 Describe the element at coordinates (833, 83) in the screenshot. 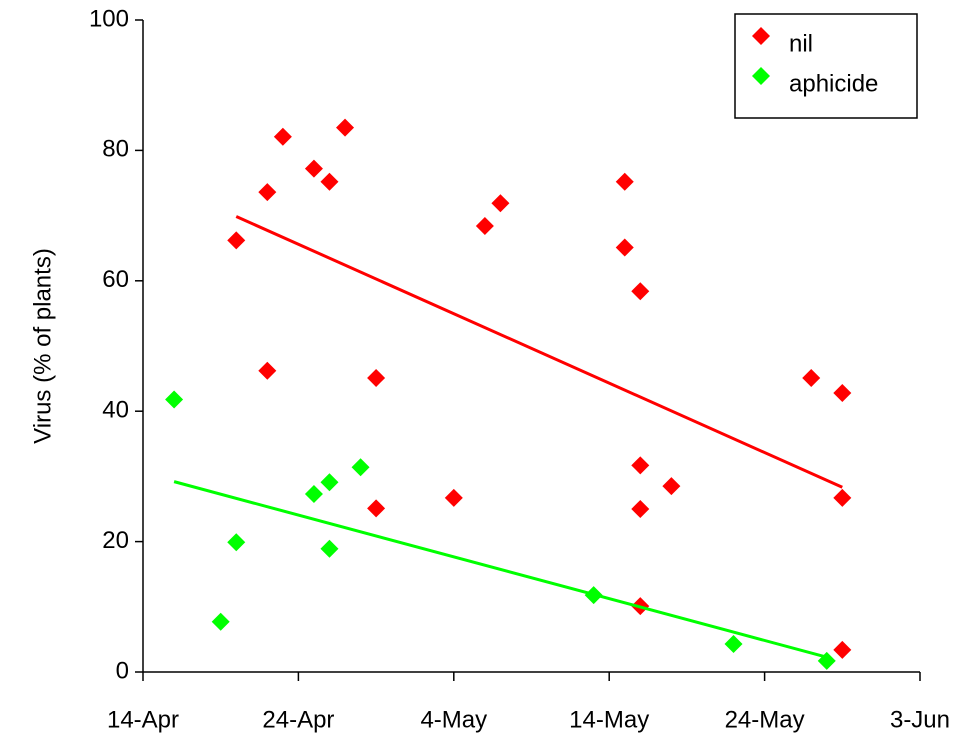

I see `legend-label: aphicide` at that location.